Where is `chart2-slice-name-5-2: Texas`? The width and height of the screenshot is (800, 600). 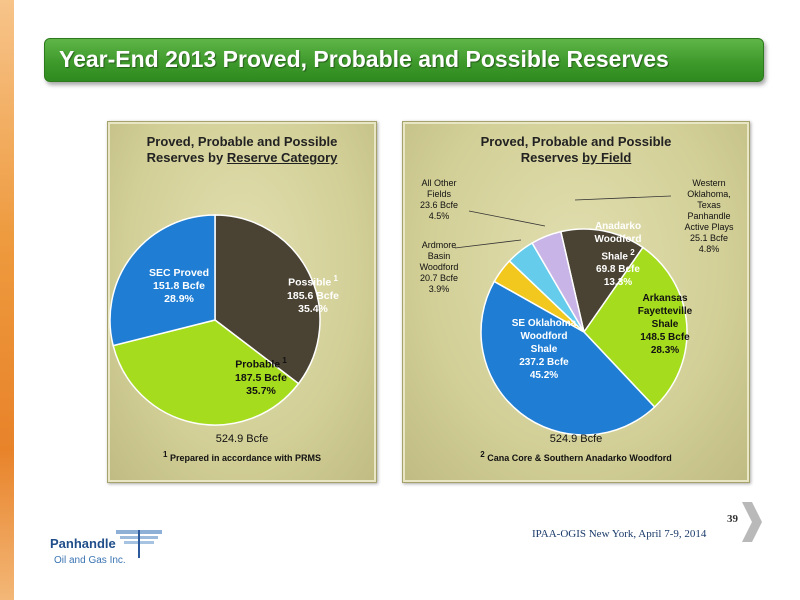
chart2-slice-name-5-2: Texas is located at coordinates (709, 205).